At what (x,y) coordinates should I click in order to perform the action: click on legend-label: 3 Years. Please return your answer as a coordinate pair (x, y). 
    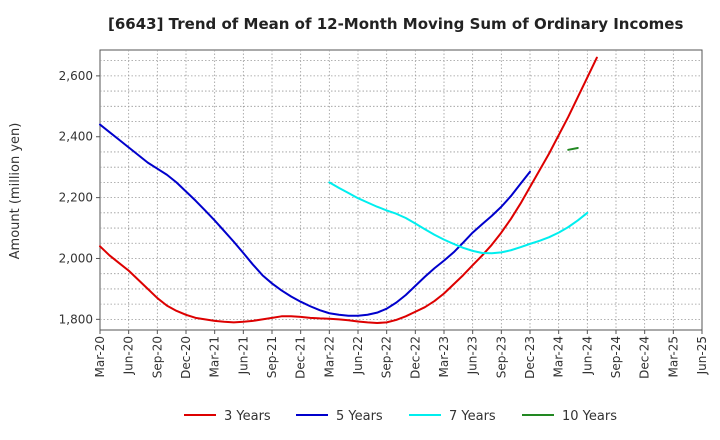
    Looking at the image, I should click on (247, 416).